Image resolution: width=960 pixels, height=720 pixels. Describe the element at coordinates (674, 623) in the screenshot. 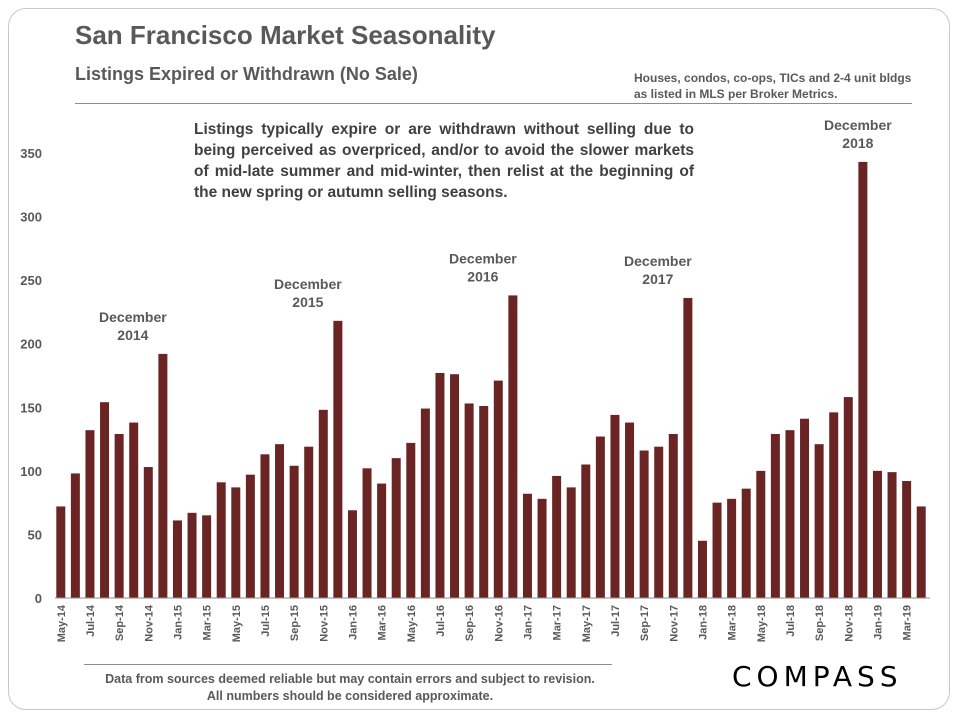

I see `x-tick-label: Nov-17` at that location.